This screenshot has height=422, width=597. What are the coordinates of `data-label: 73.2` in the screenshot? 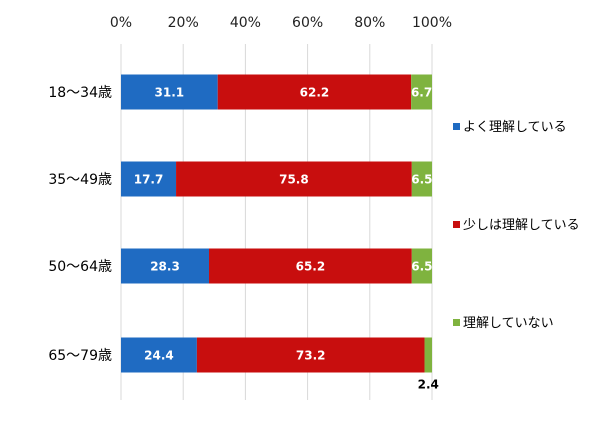 It's located at (311, 356).